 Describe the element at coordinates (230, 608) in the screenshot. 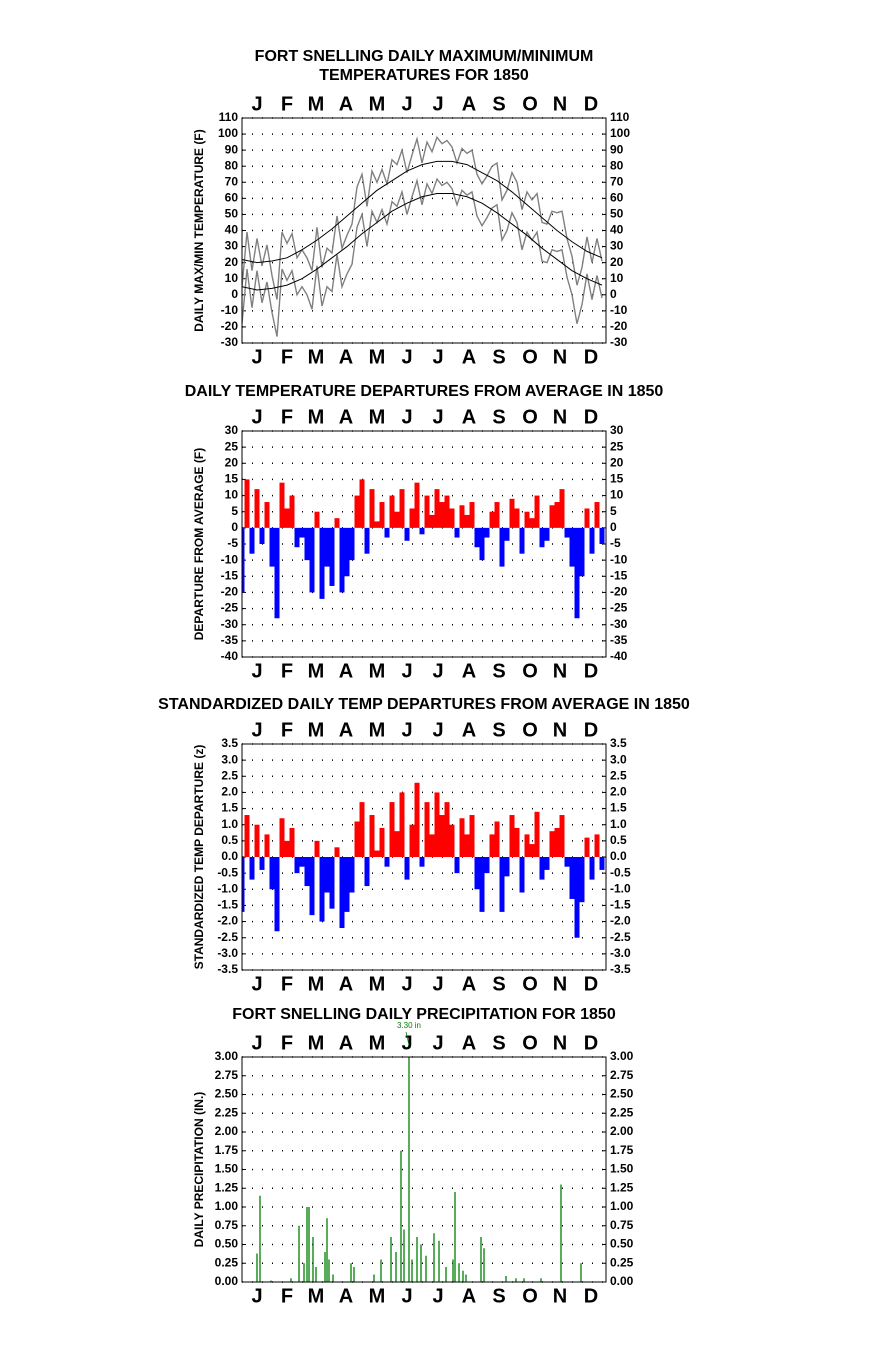

I see `y-tick-label: -25` at that location.